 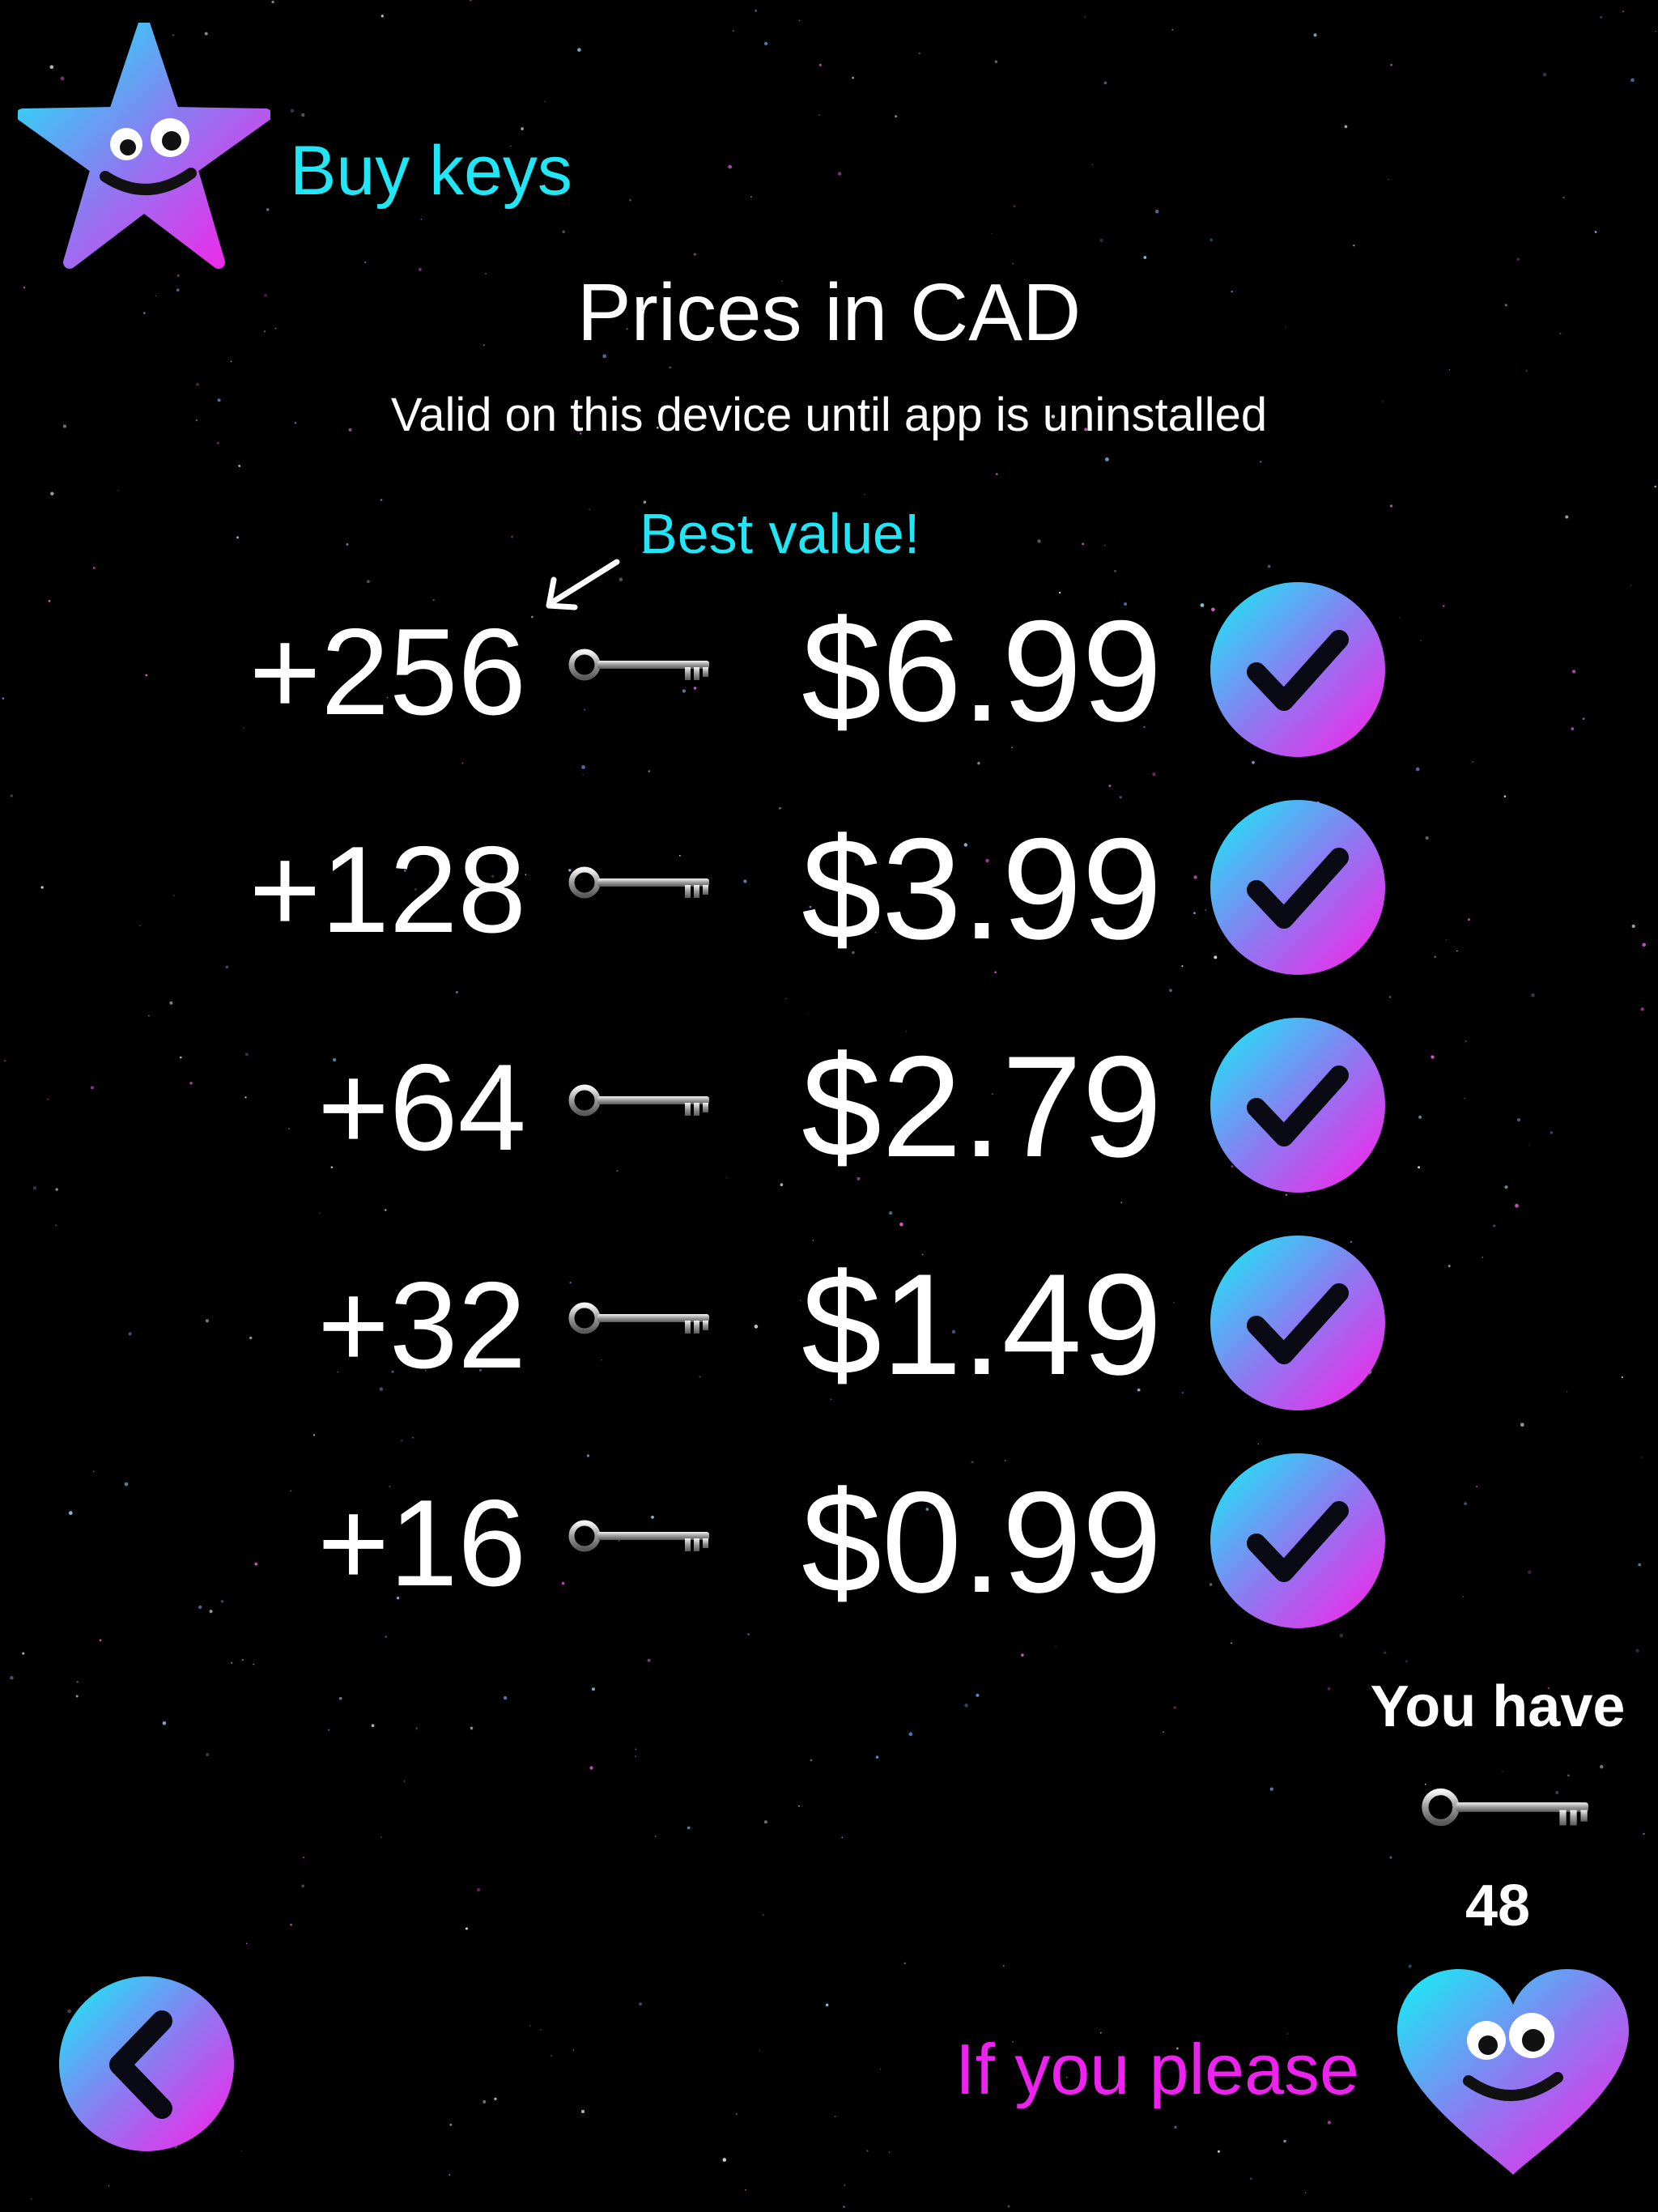 What do you see at coordinates (421, 1543) in the screenshot?
I see `offer-quantity: +16` at bounding box center [421, 1543].